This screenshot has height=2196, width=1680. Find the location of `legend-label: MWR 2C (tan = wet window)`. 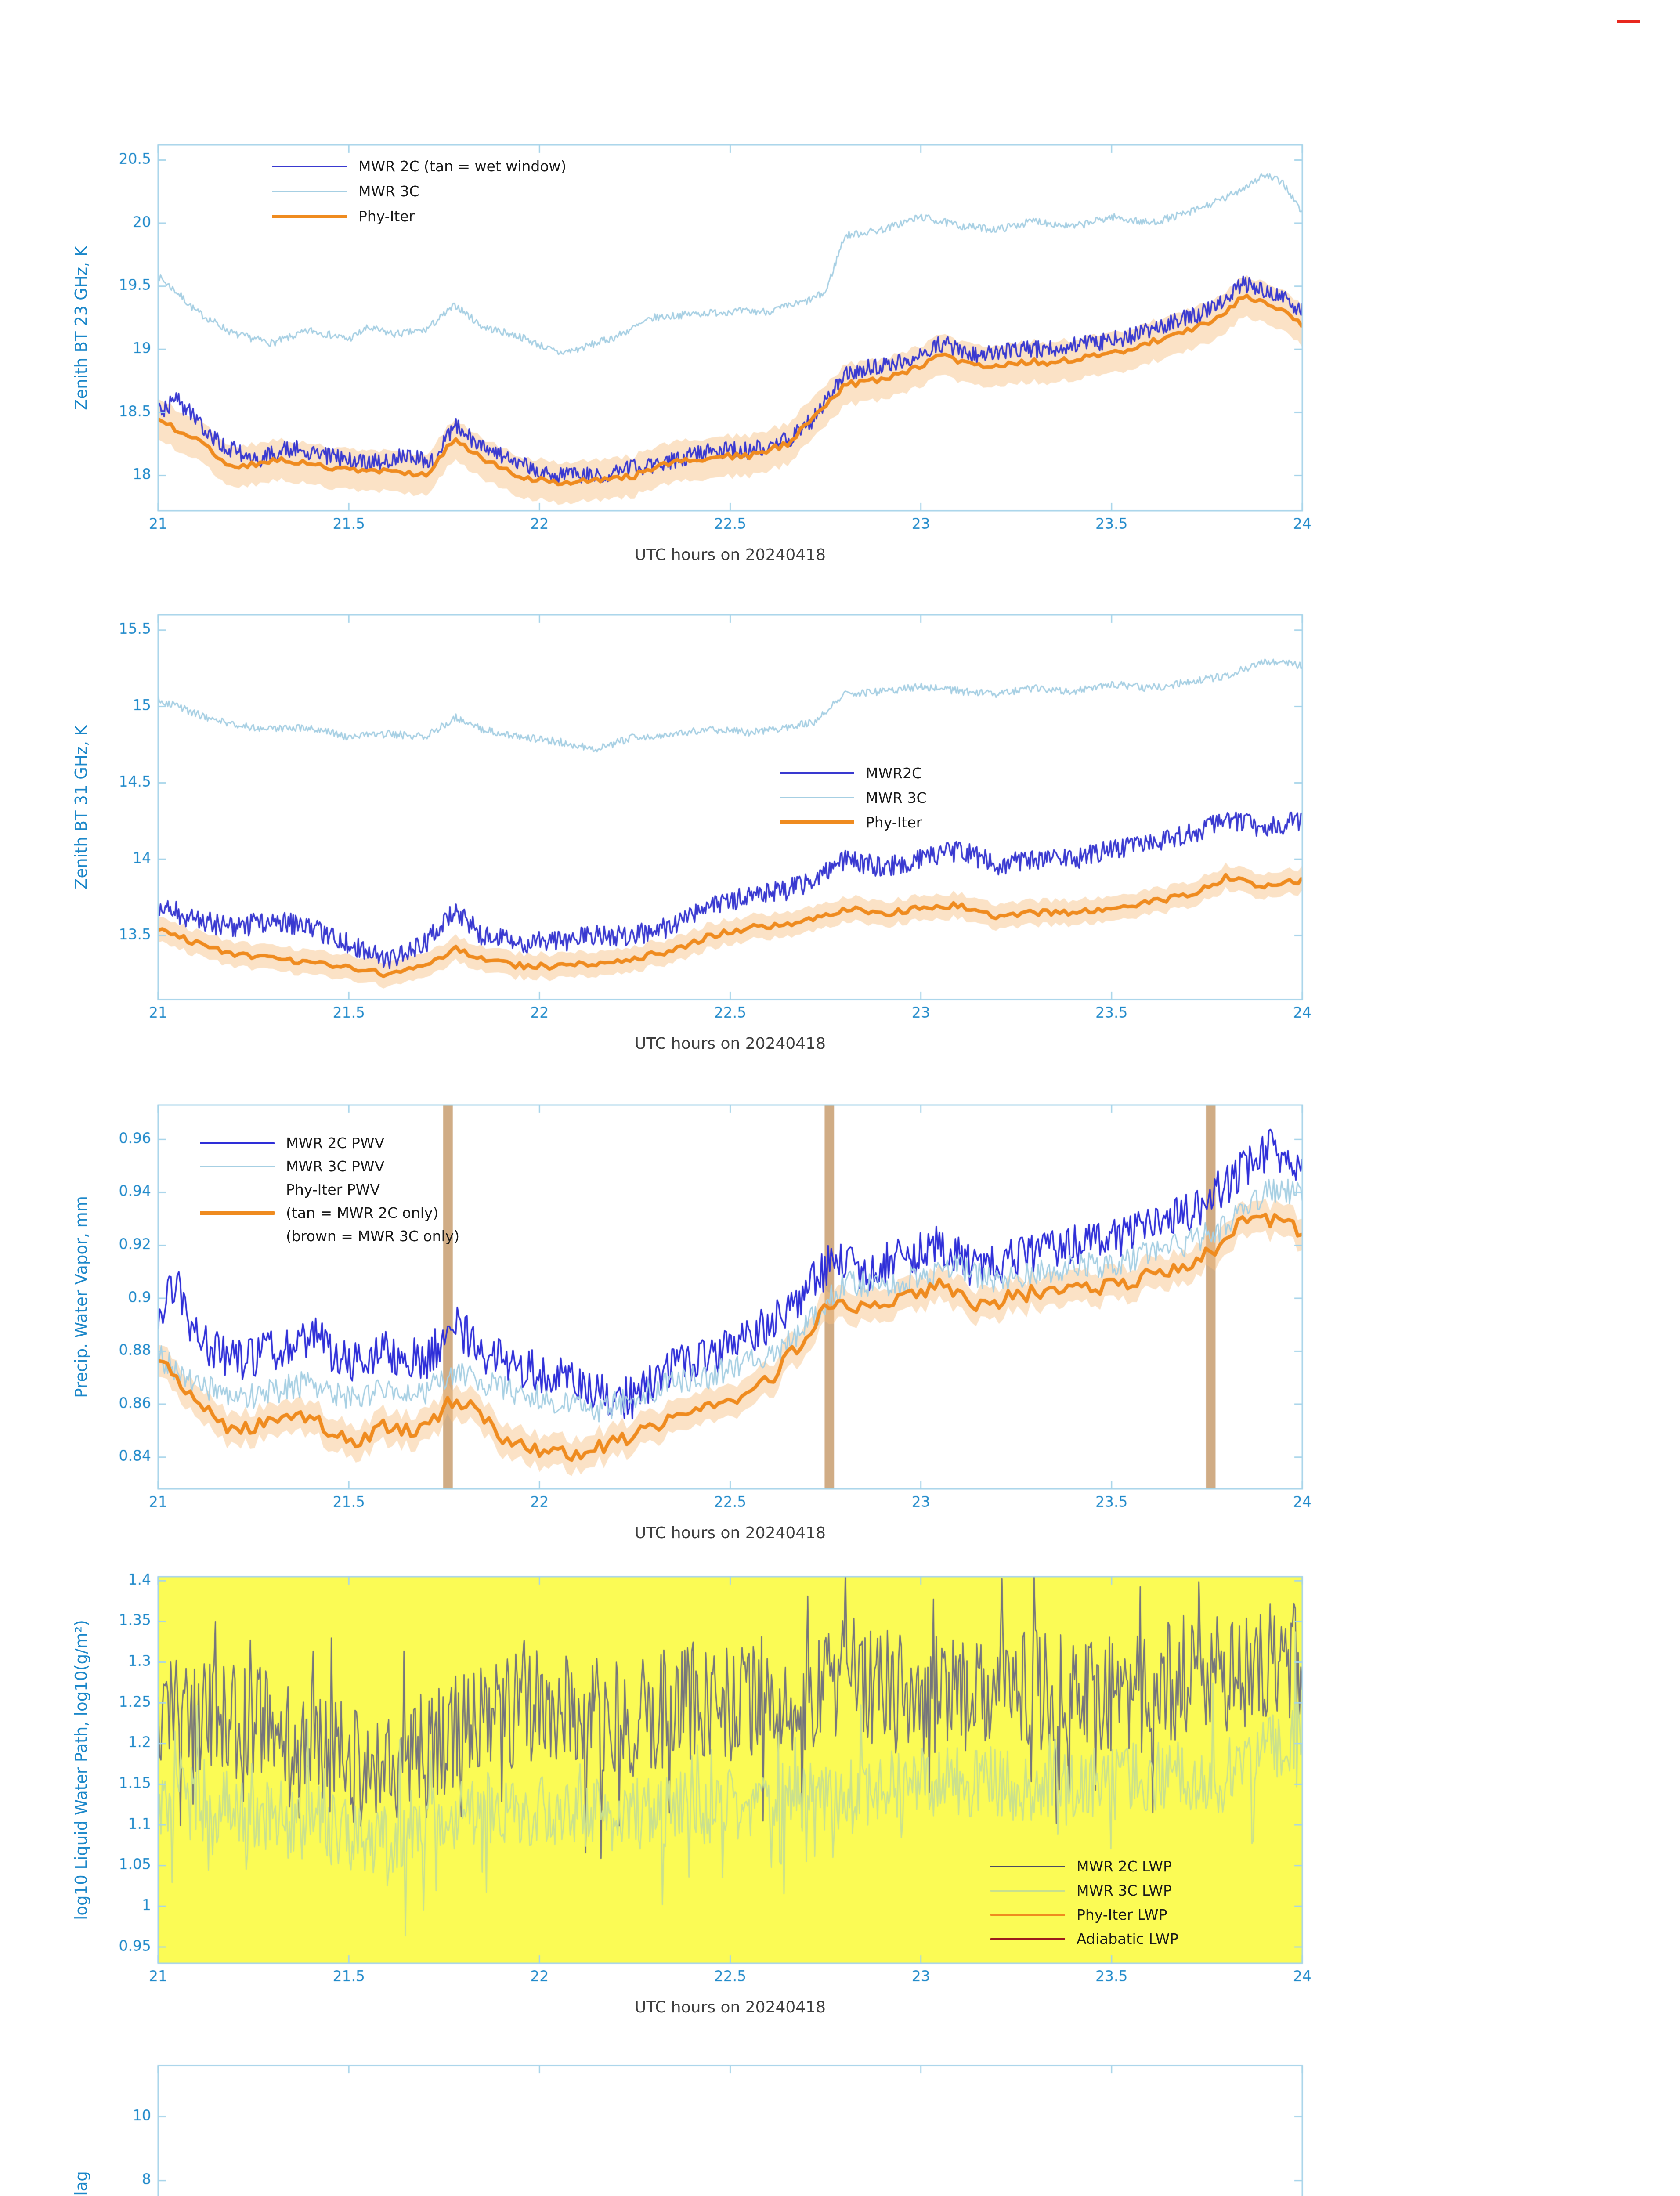

legend-label: MWR 2C (tan = wet window) is located at coordinates (462, 166).